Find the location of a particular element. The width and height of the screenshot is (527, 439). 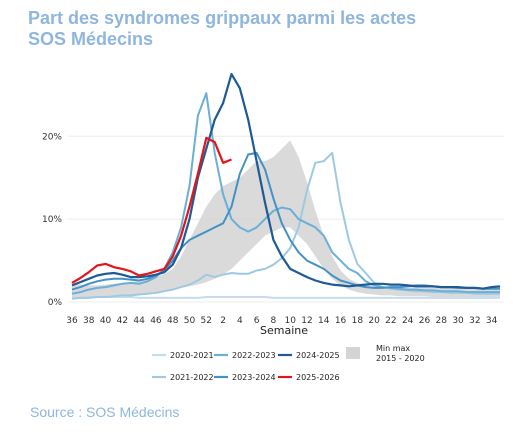

legend-band-label: 2015 - 2020 is located at coordinates (400, 358).